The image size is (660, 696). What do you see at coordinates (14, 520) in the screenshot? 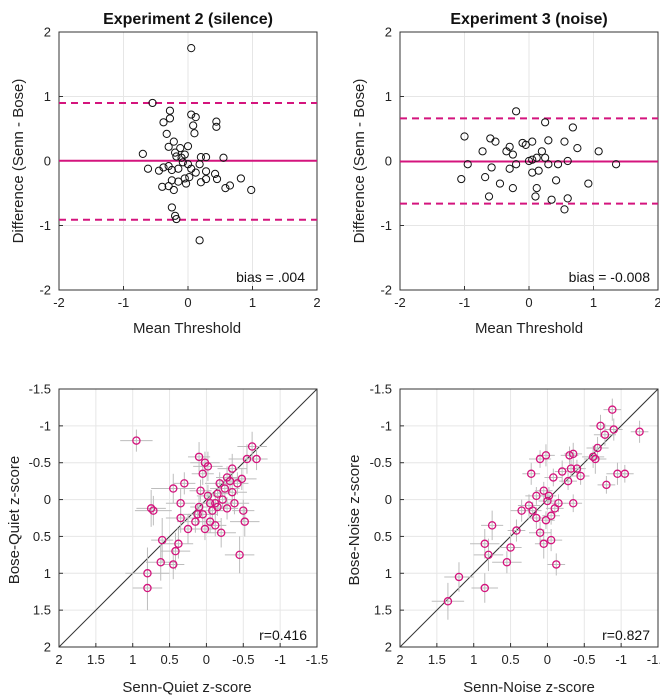
I see `y-axis-label: Bose-Quiet z-score` at bounding box center [14, 520].